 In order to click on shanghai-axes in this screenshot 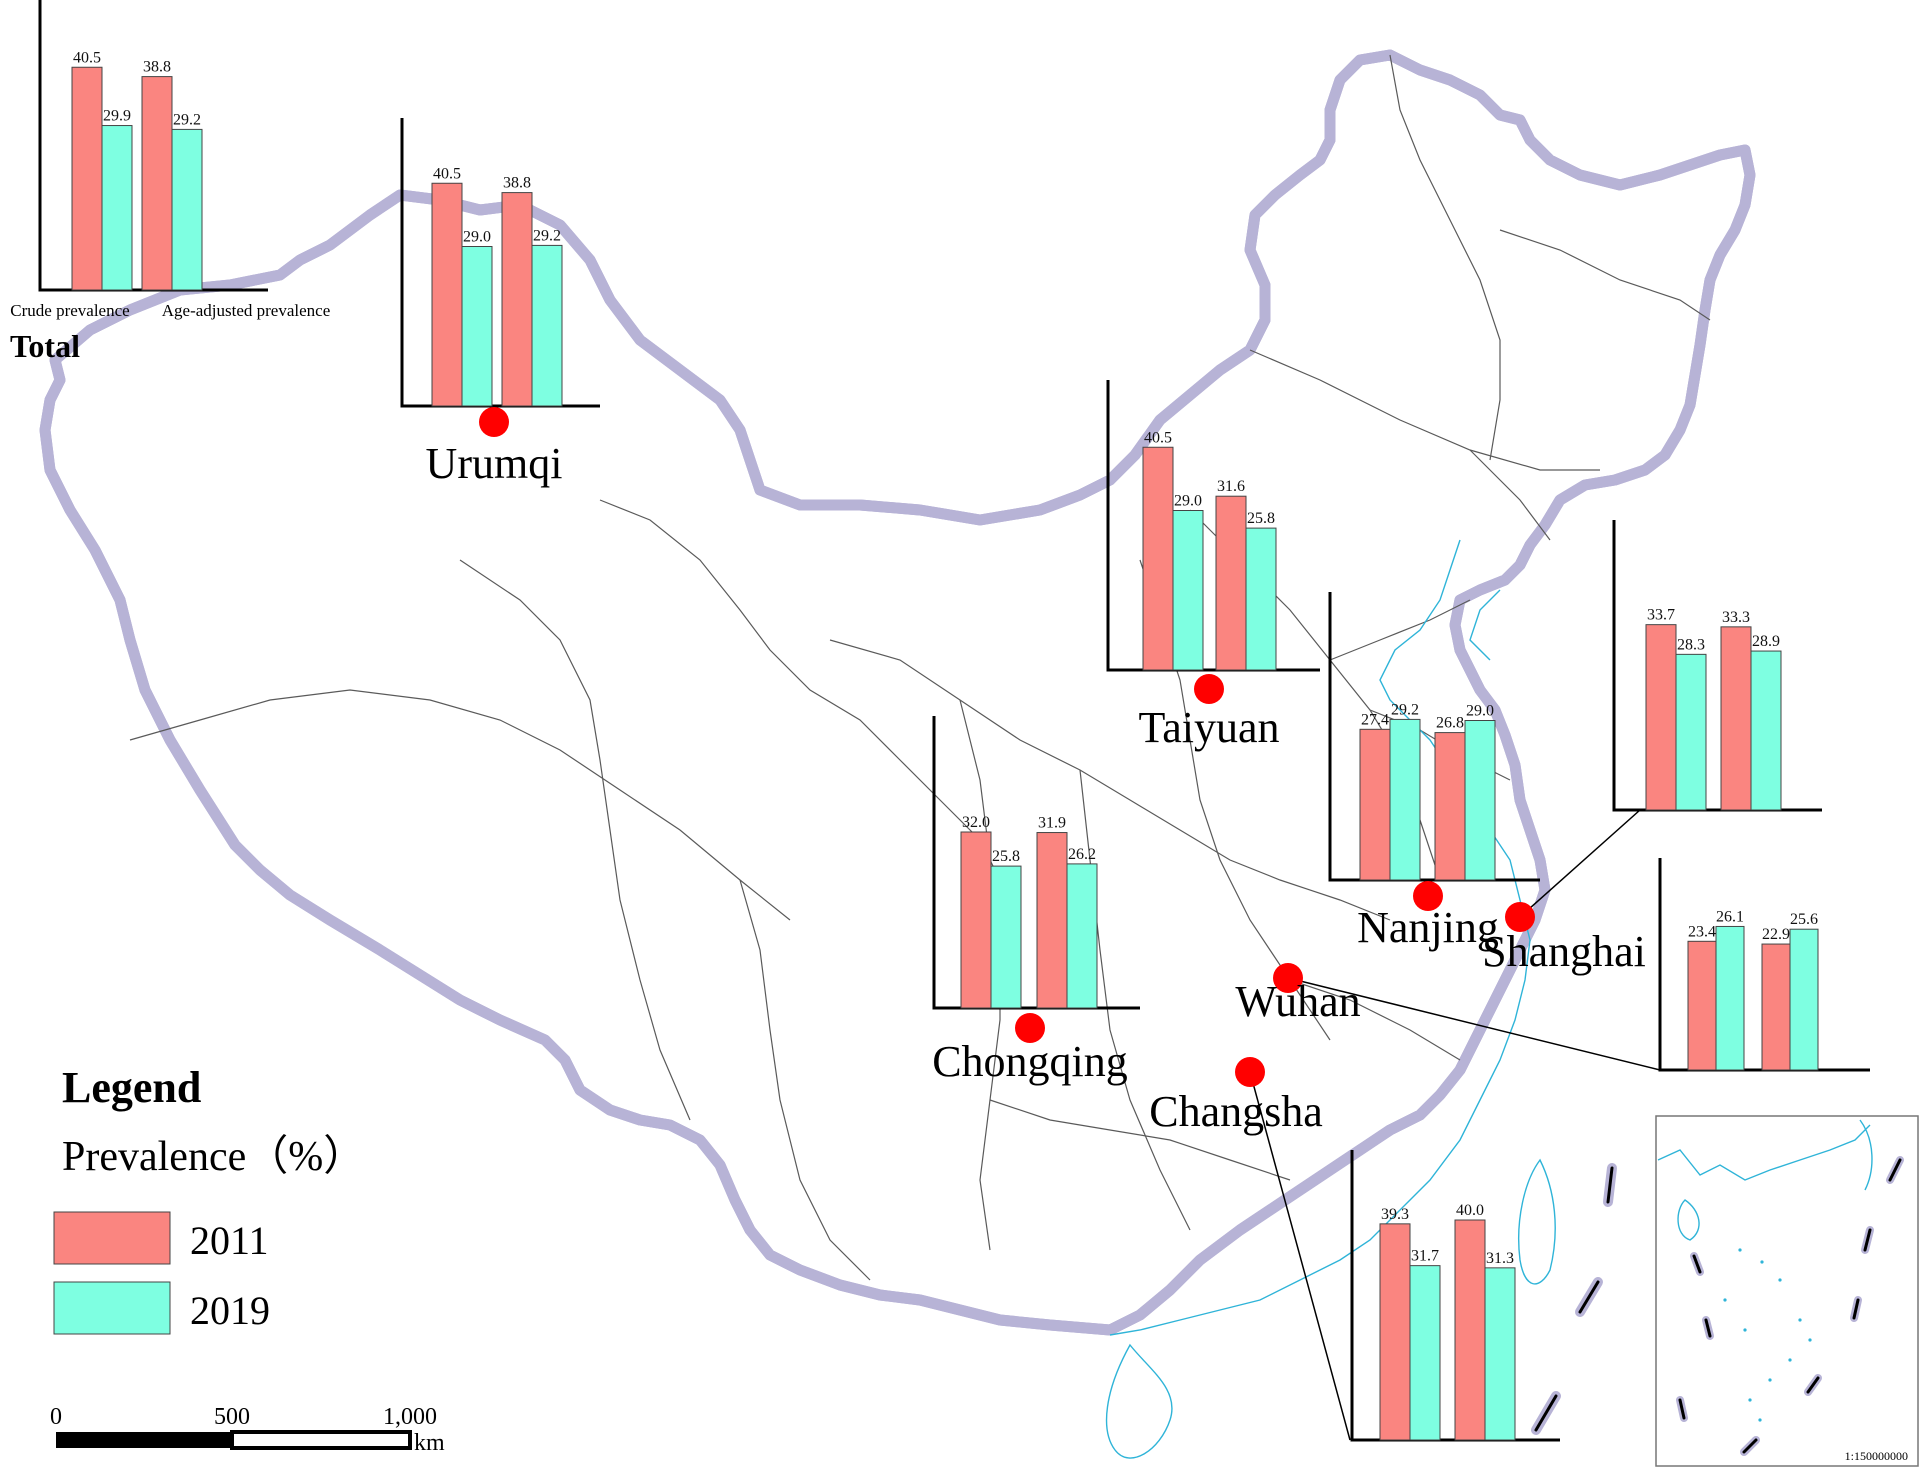, I will do `click(1717, 666)`.